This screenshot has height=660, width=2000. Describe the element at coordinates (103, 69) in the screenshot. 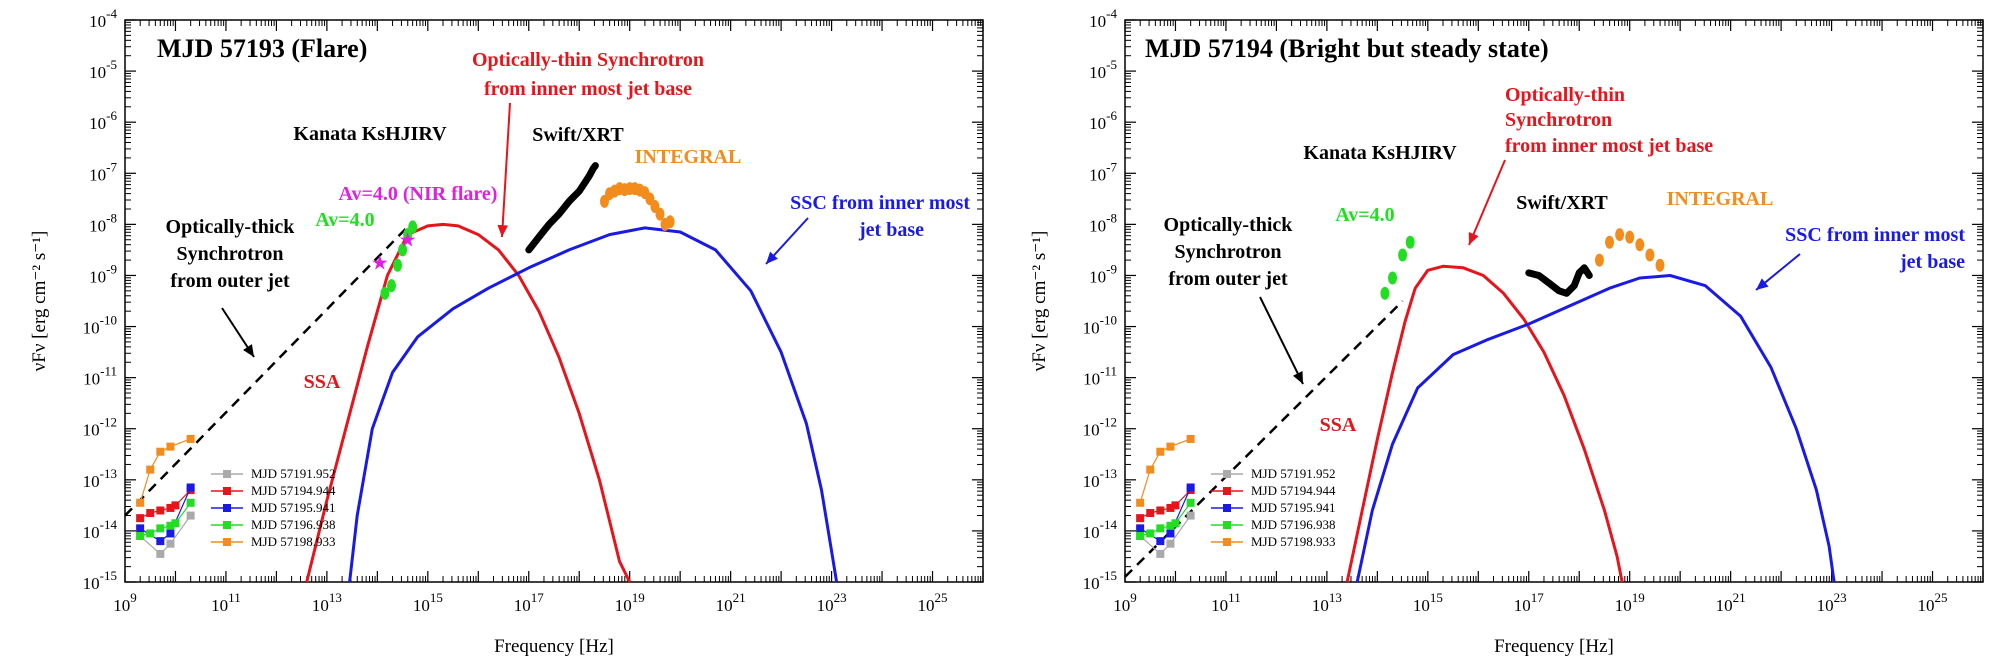

I see `y-tick-label: 10⁻⁵` at that location.